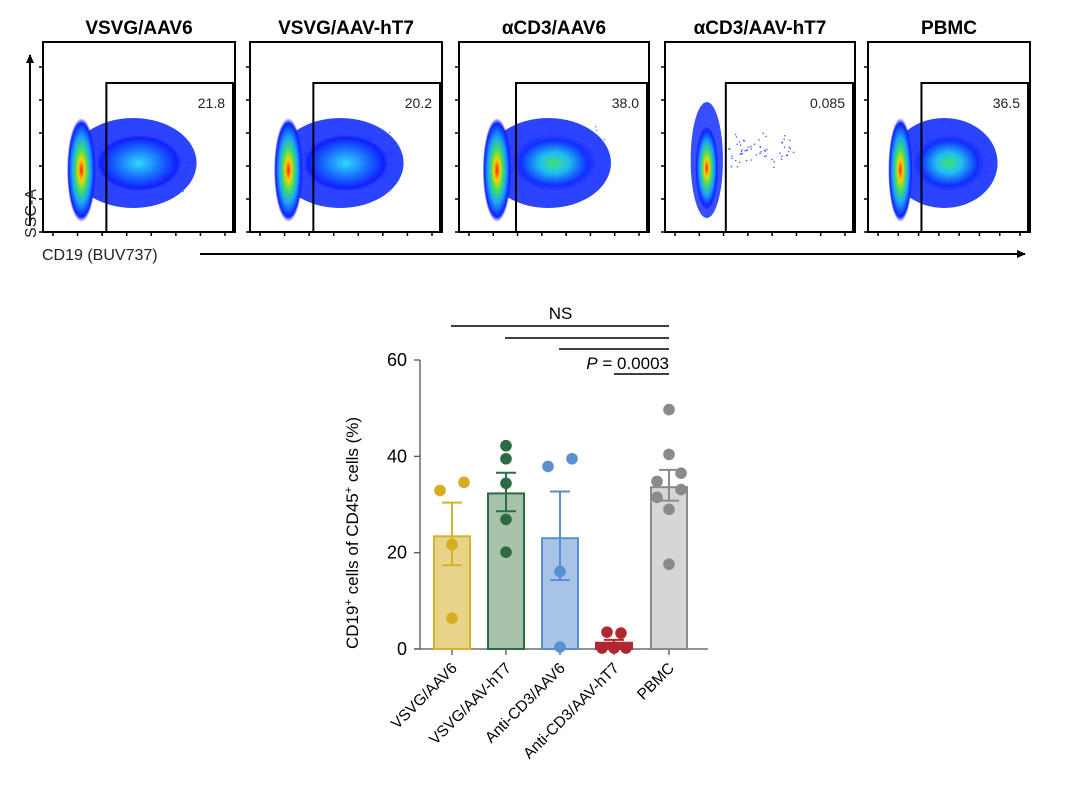 The height and width of the screenshot is (808, 1080). I want to click on flow-x-axis-label: CD19 (BUV737), so click(100, 255).